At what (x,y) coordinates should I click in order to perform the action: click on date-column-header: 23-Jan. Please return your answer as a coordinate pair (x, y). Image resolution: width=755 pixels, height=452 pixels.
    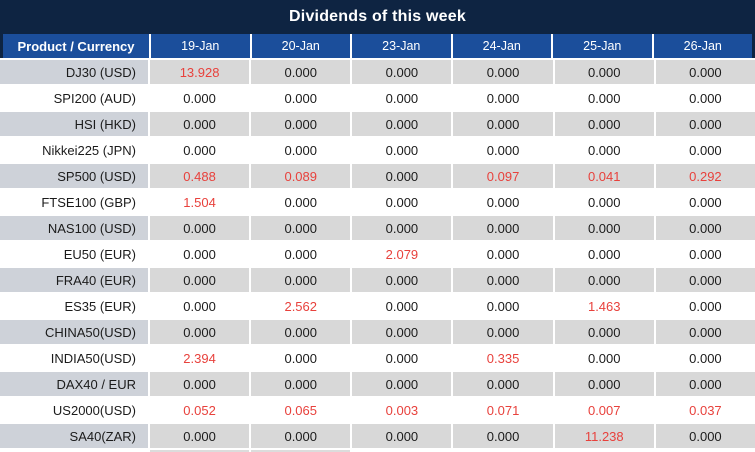
    Looking at the image, I should click on (401, 46).